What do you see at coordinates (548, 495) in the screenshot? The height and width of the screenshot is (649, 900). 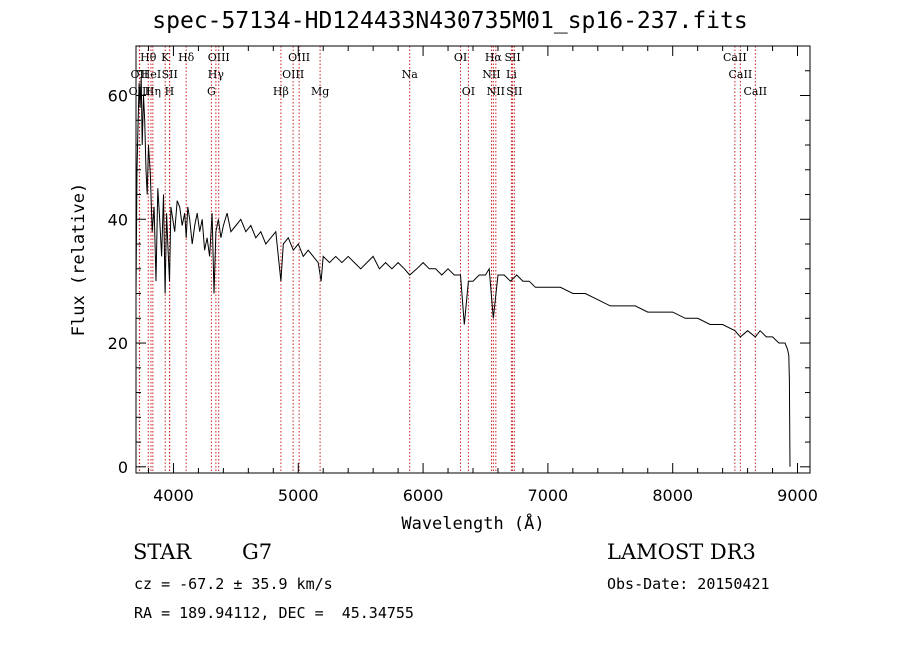 I see `x-tick-label-3: 7000` at bounding box center [548, 495].